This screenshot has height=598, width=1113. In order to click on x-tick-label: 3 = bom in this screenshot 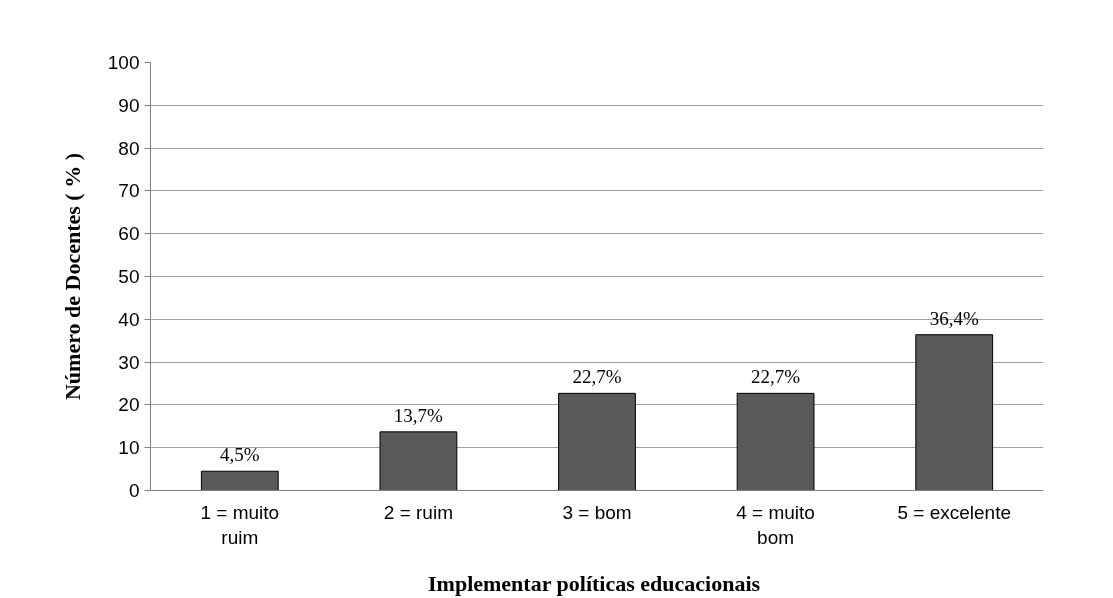, I will do `click(597, 512)`.